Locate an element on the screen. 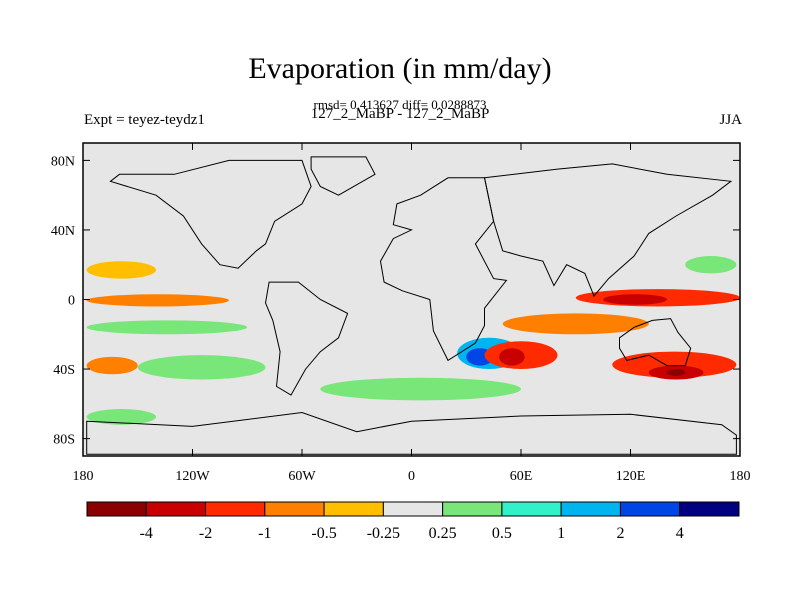 This screenshot has width=800, height=600. x-tick-label: 120E is located at coordinates (631, 476).